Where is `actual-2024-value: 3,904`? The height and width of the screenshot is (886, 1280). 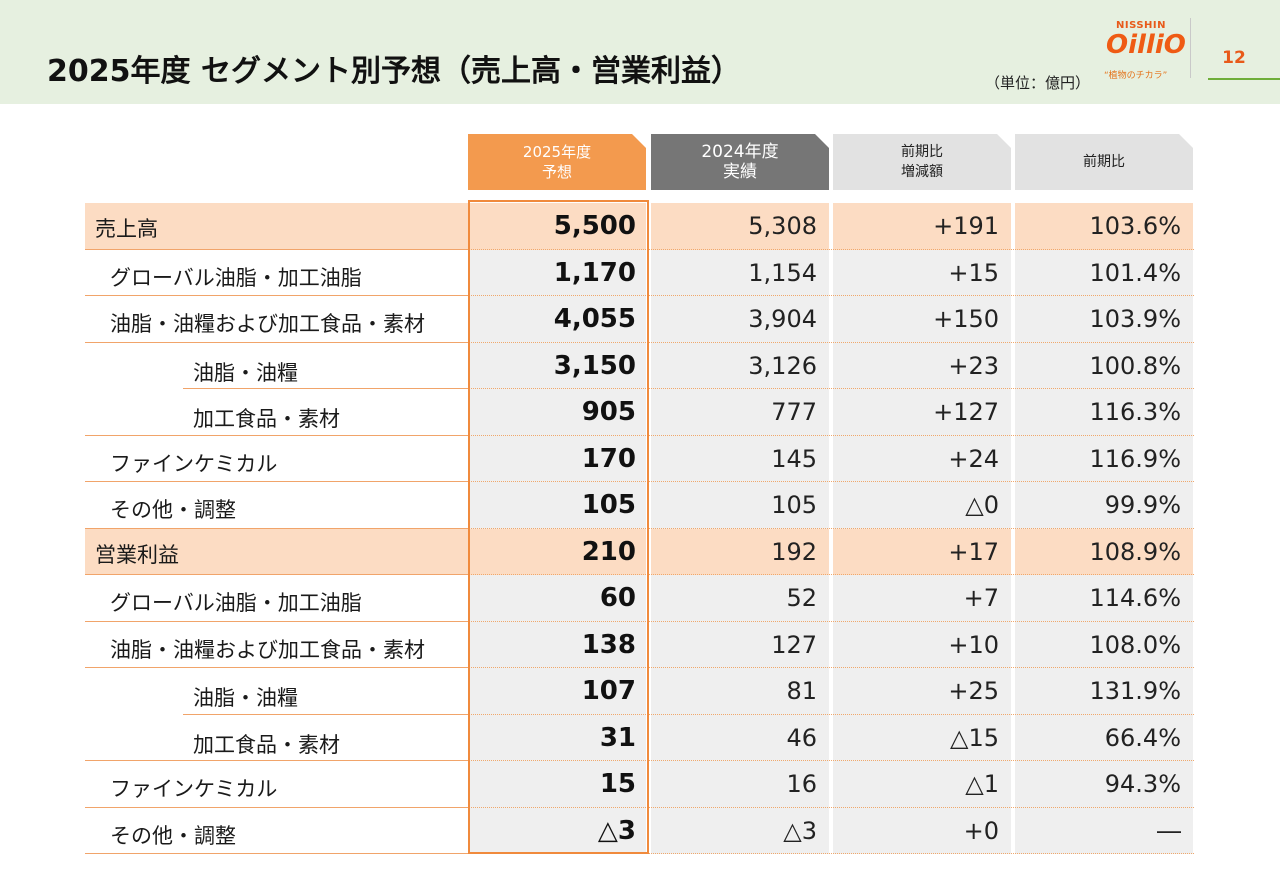
actual-2024-value: 3,904 is located at coordinates (740, 319).